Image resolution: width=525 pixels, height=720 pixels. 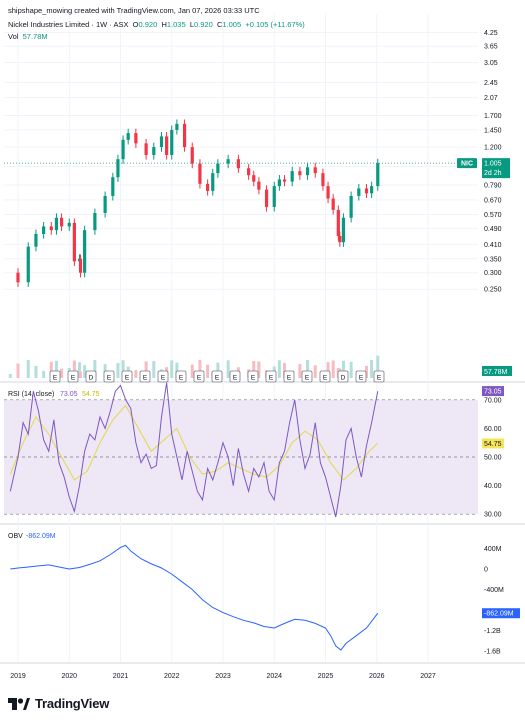 What do you see at coordinates (72, 703) in the screenshot?
I see `tradingview-logo-text: TradingView` at bounding box center [72, 703].